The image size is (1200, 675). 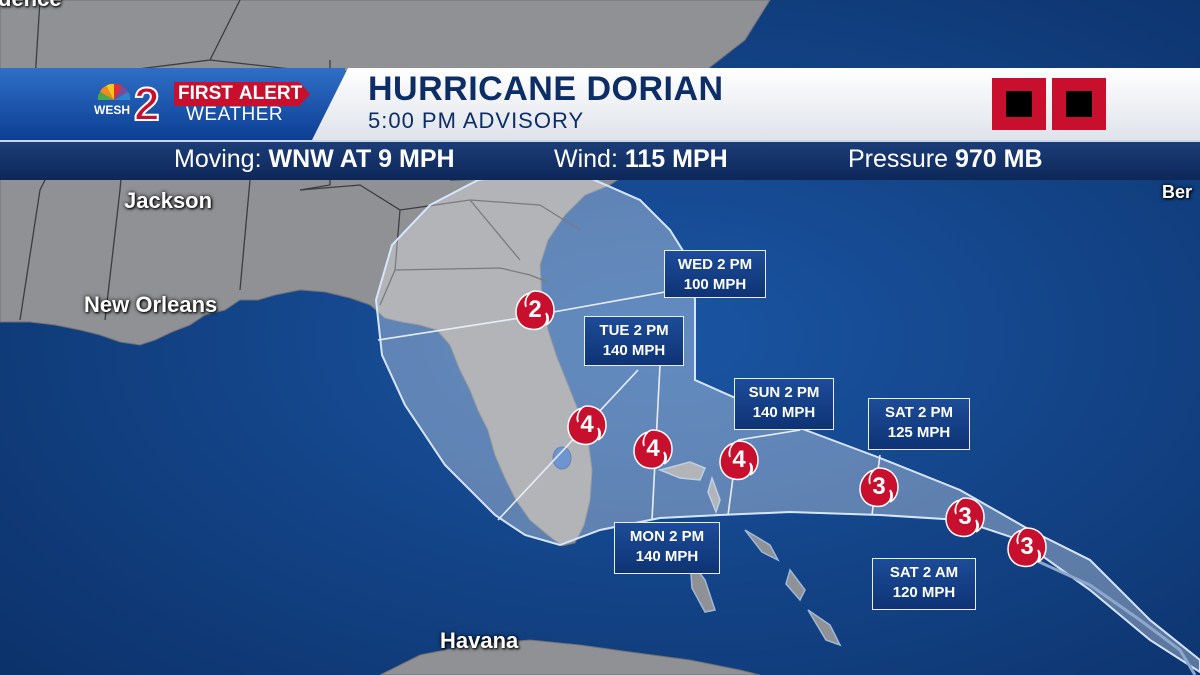 I want to click on forecast-box-sat-am: SAT 2 AM 120 MPH, so click(x=924, y=584).